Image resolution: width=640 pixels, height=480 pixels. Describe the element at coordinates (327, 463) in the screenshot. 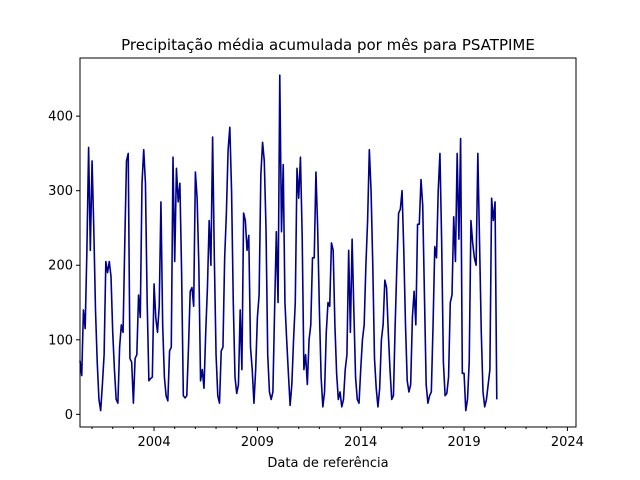

I see `x-axis-label: Data de referência` at that location.